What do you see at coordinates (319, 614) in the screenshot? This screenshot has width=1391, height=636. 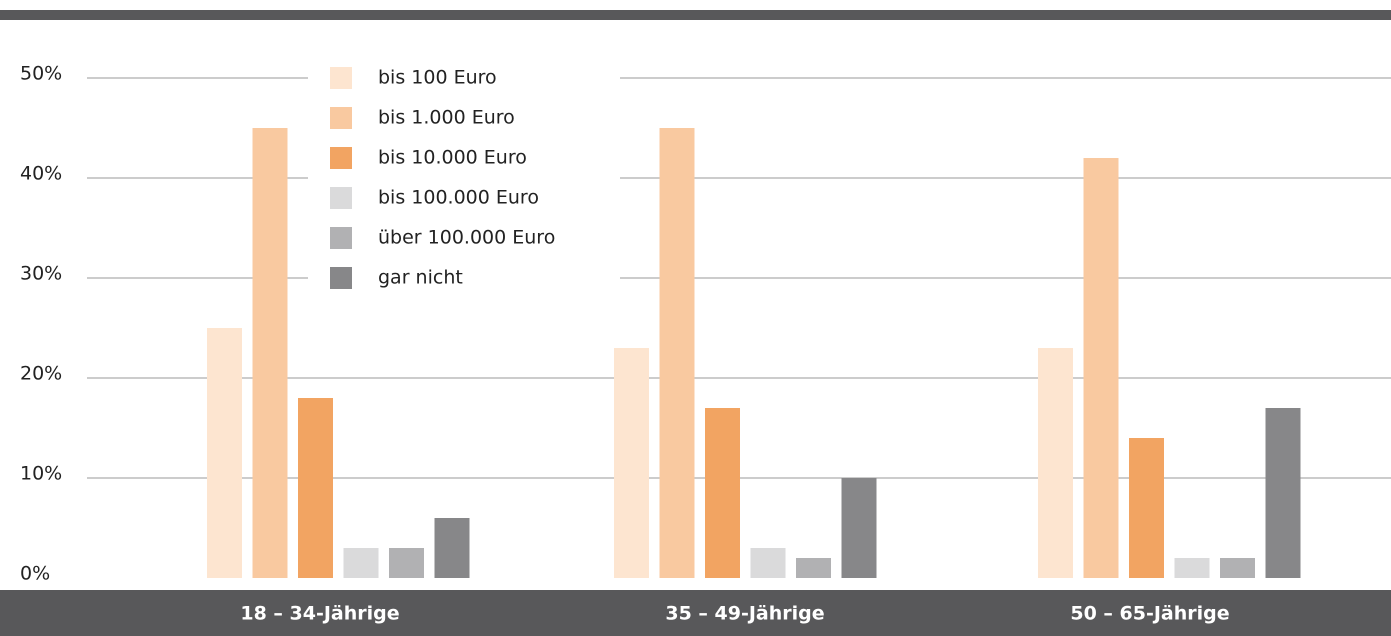 I see `x-tick-label: 18 – 34-Jährige` at bounding box center [319, 614].